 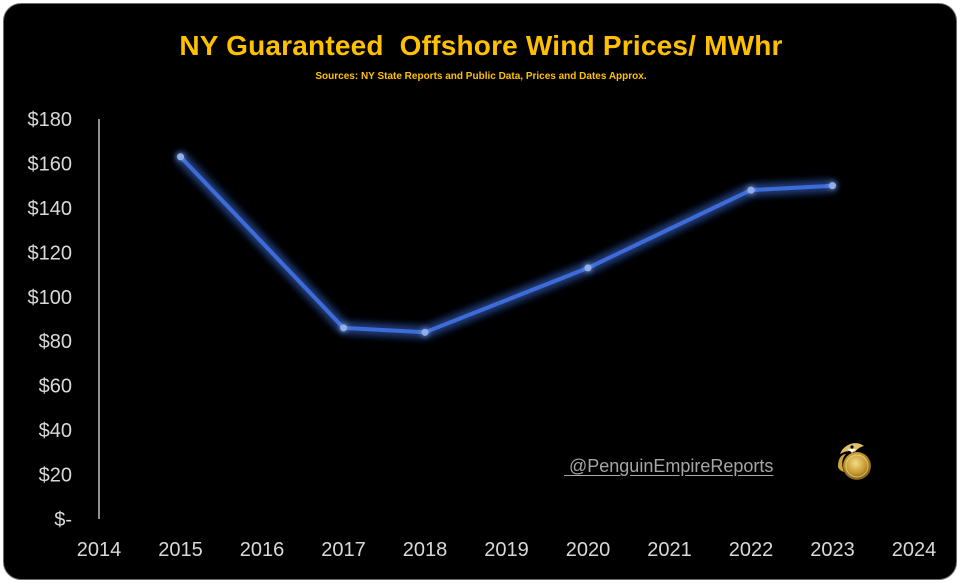 What do you see at coordinates (751, 550) in the screenshot?
I see `x-tick-label: 2022` at bounding box center [751, 550].